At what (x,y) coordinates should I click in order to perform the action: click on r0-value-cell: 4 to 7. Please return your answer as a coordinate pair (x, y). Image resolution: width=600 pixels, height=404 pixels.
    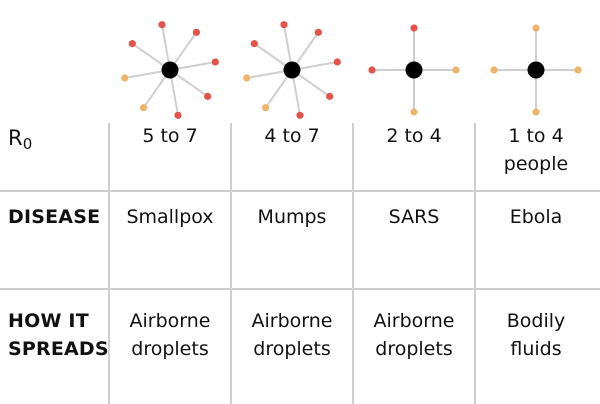
    Looking at the image, I should click on (292, 136).